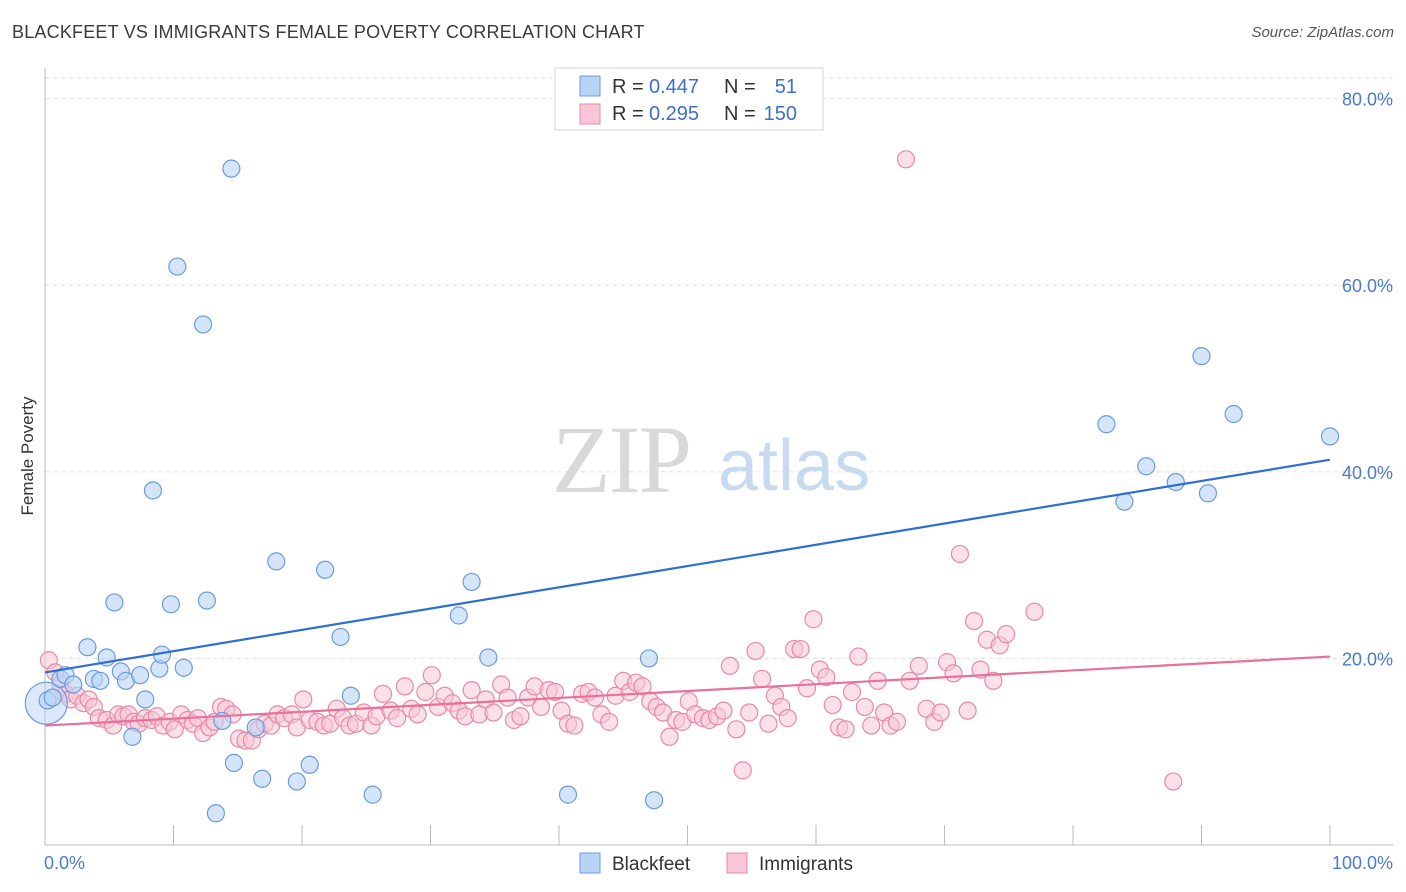 This screenshot has width=1406, height=892. What do you see at coordinates (780, 114) in the screenshot?
I see `legend-n-value-immigrants: 150` at bounding box center [780, 114].